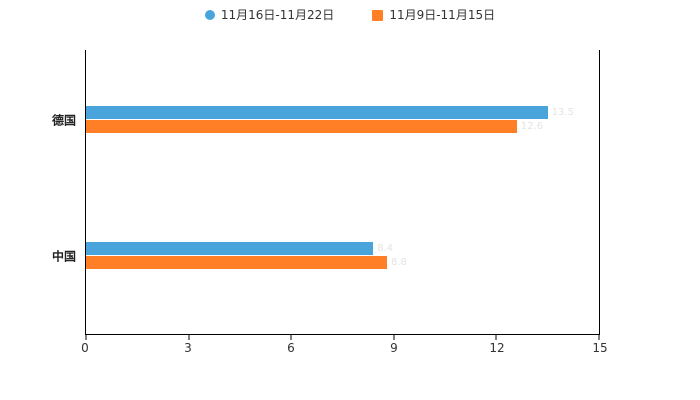 The image size is (700, 400). I want to click on bar-series1-category1, so click(317, 112).